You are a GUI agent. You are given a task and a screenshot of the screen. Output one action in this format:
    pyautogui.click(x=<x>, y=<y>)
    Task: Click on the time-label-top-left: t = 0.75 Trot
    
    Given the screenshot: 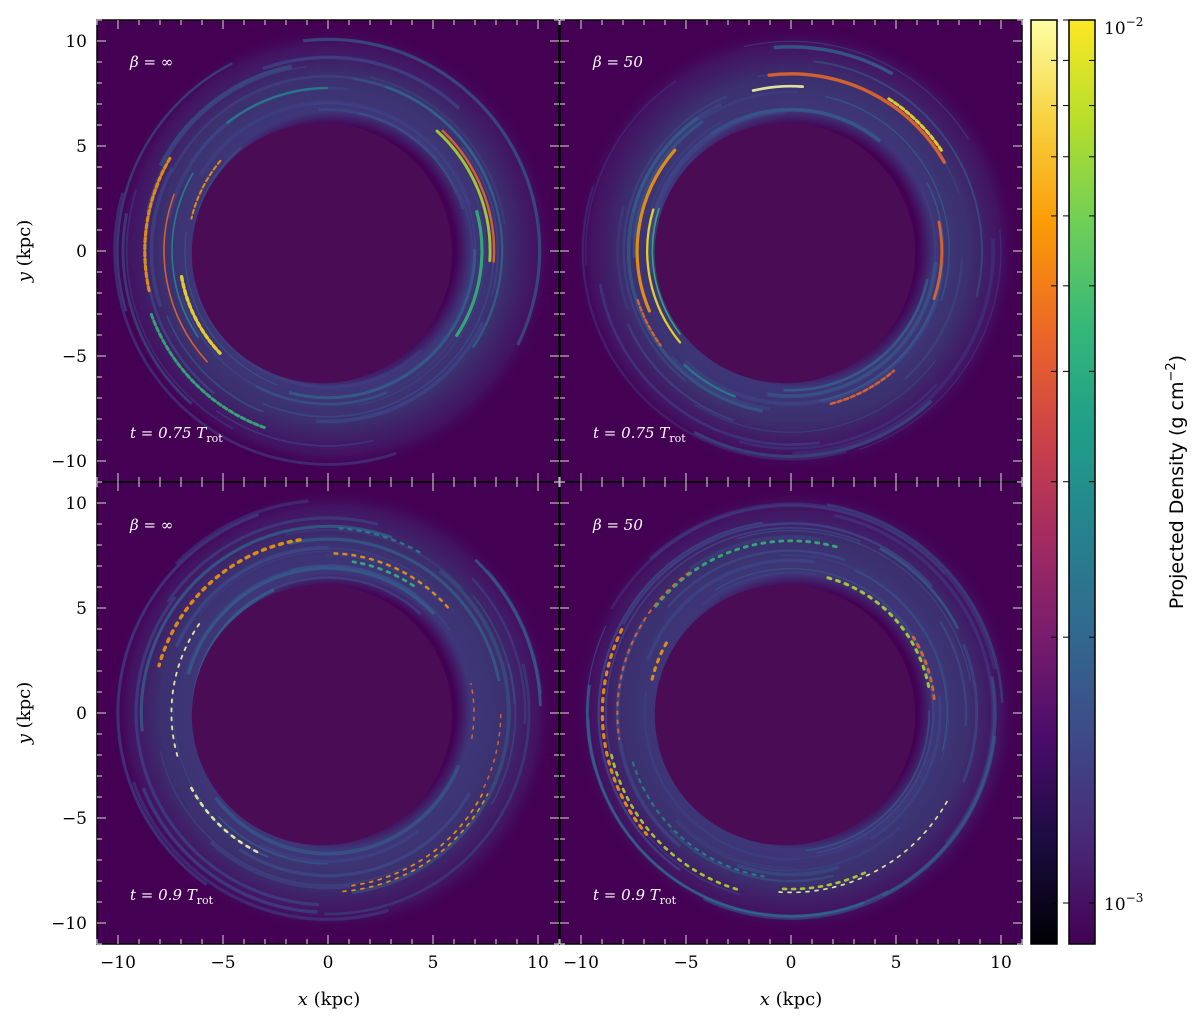 What is the action you would take?
    pyautogui.click(x=176, y=434)
    